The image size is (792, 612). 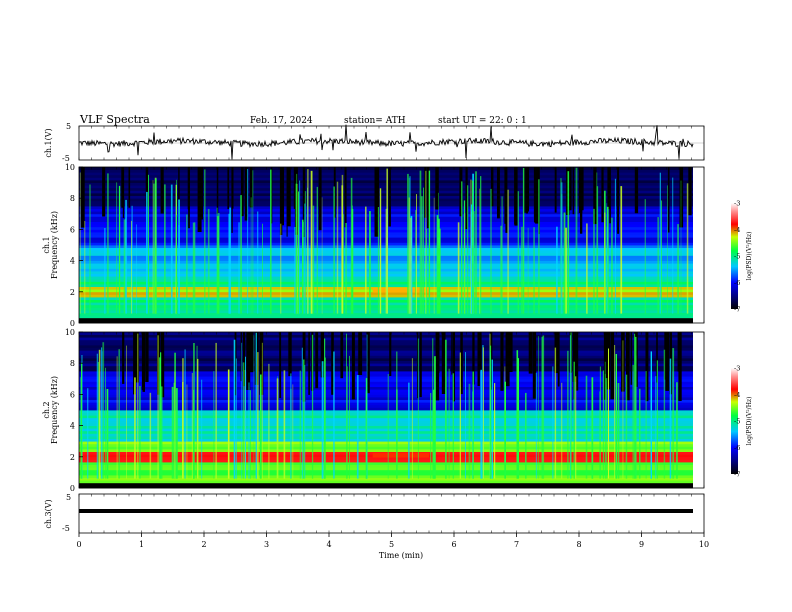 I want to click on ch2-colorbar-tick-label: -5, so click(x=737, y=422).